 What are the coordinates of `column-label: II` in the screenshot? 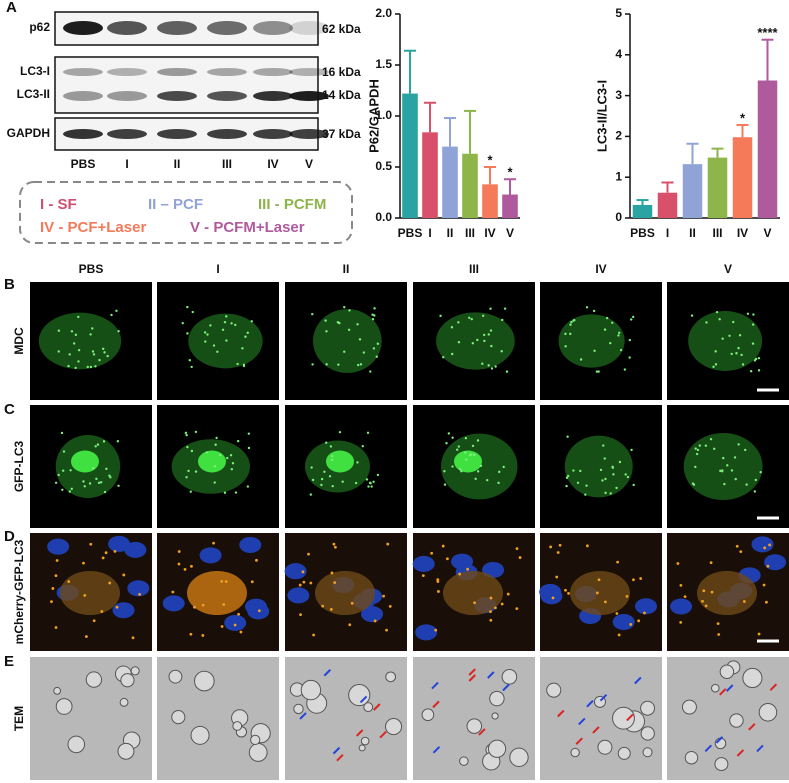 It's located at (346, 269).